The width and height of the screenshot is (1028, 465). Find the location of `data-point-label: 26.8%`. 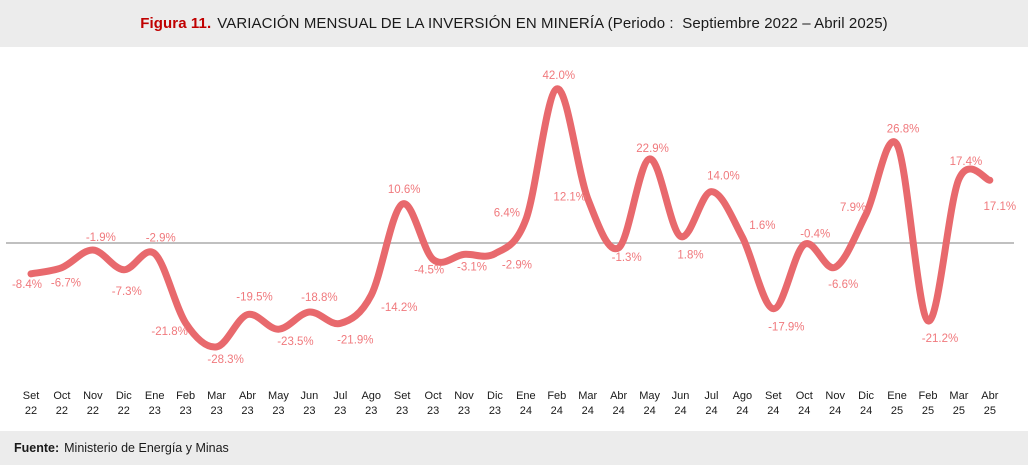

data-point-label: 26.8% is located at coordinates (903, 130).